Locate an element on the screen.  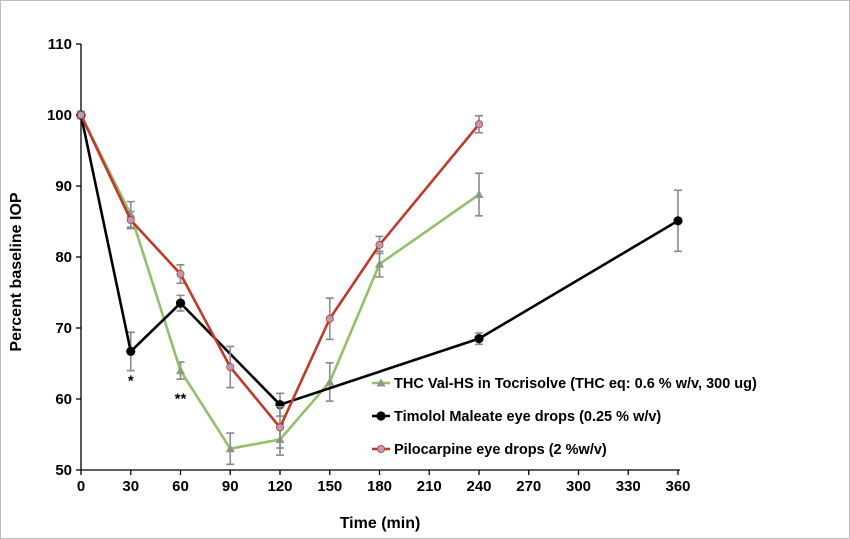
x-tick-label: 360 is located at coordinates (677, 486).